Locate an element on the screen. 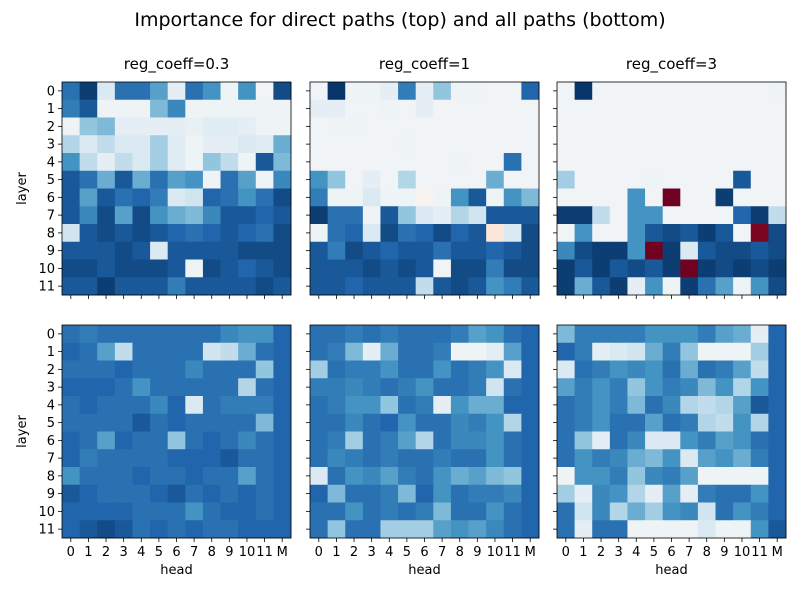  panel-title: reg_coeff=1 is located at coordinates (424, 64).